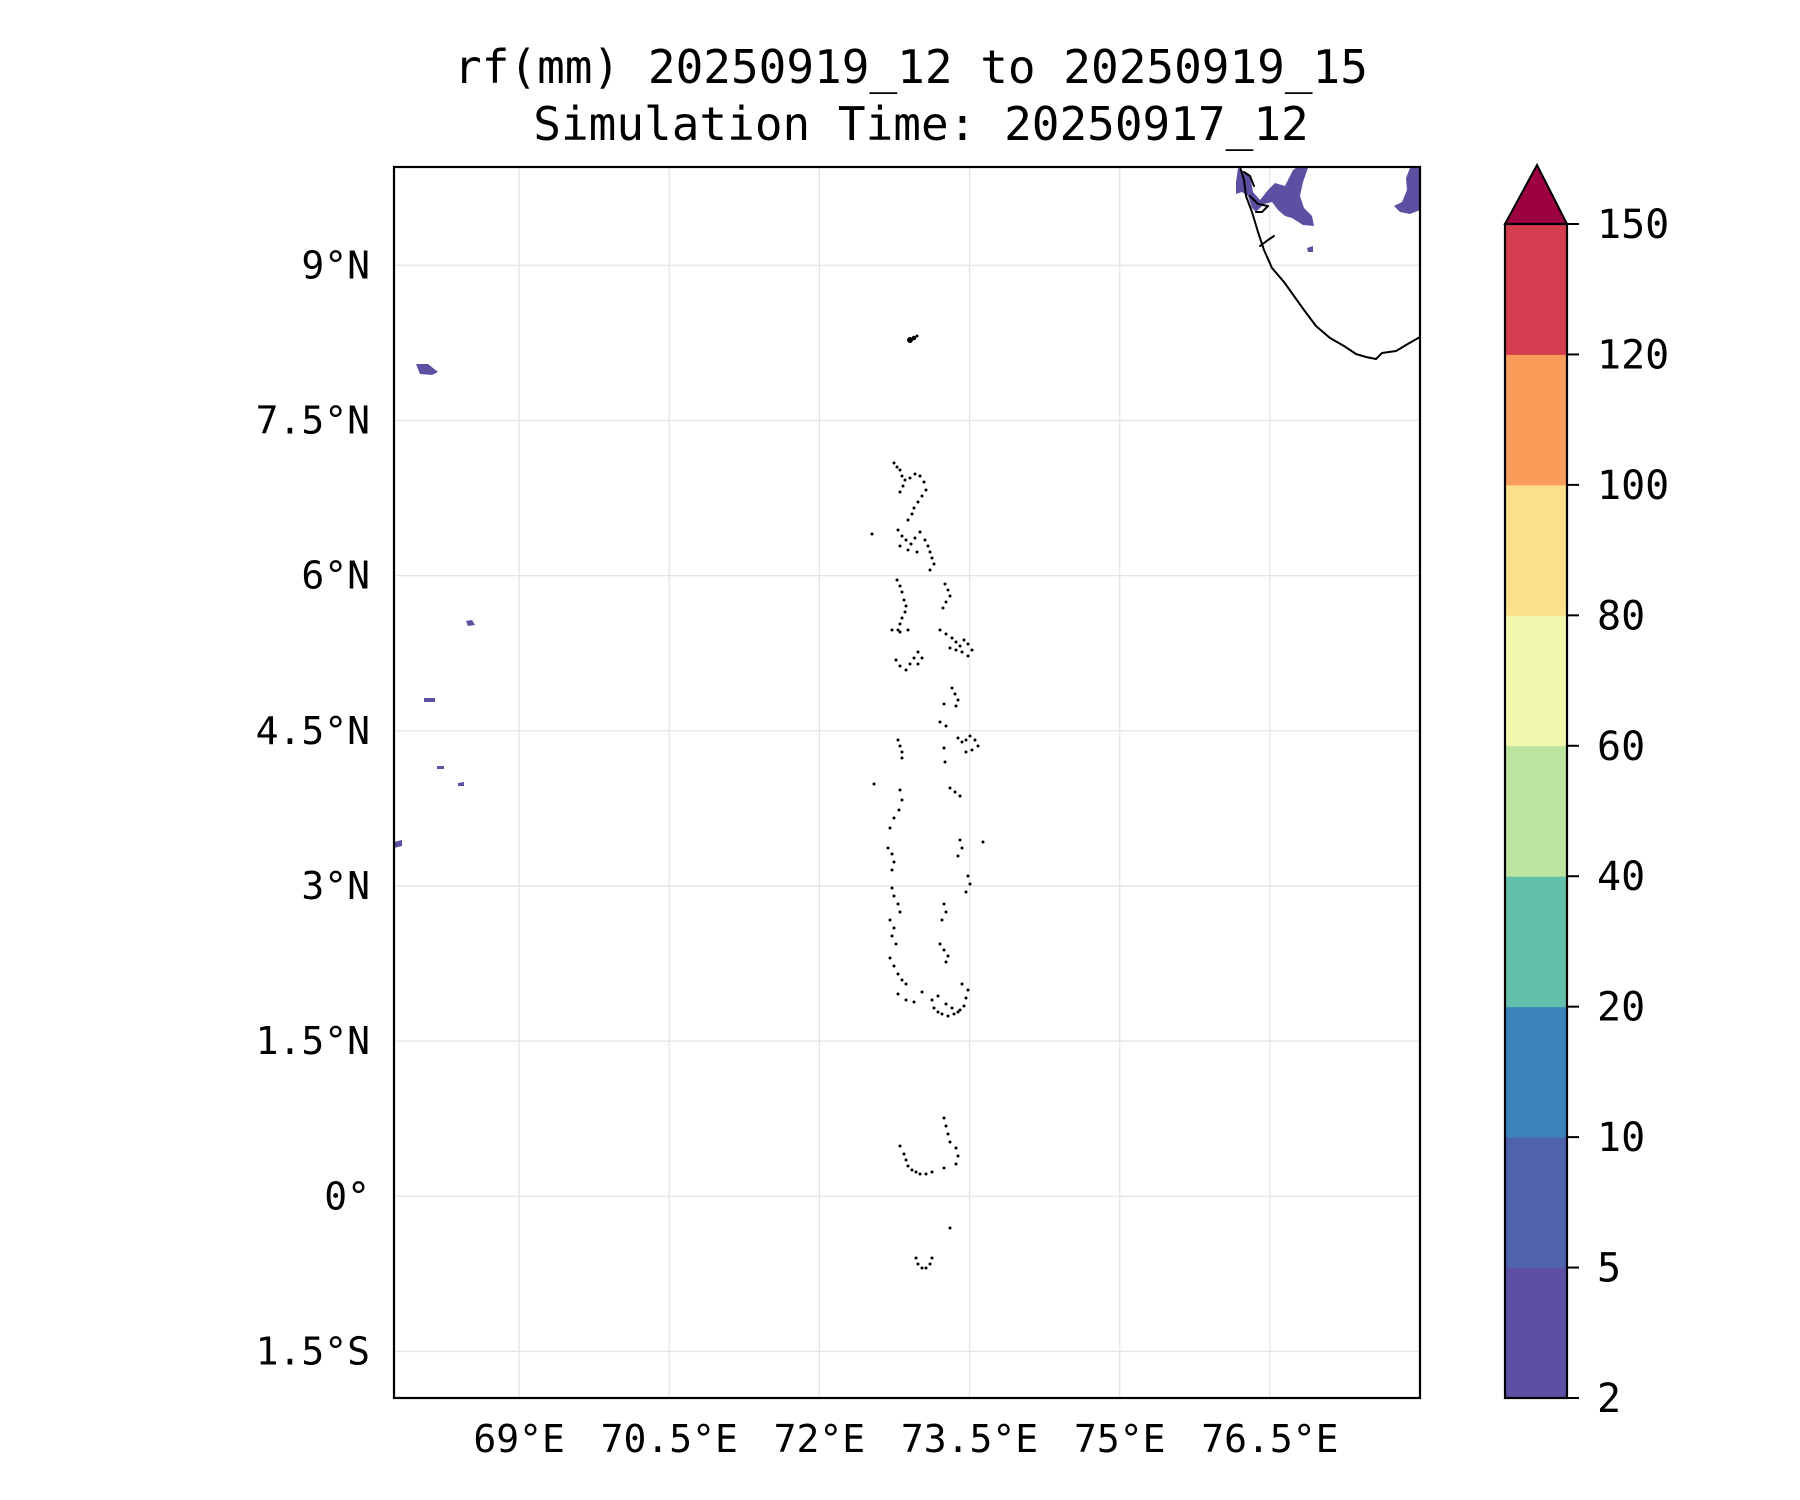 The width and height of the screenshot is (1800, 1500). I want to click on lat-tick-label: 9°N, so click(335, 265).